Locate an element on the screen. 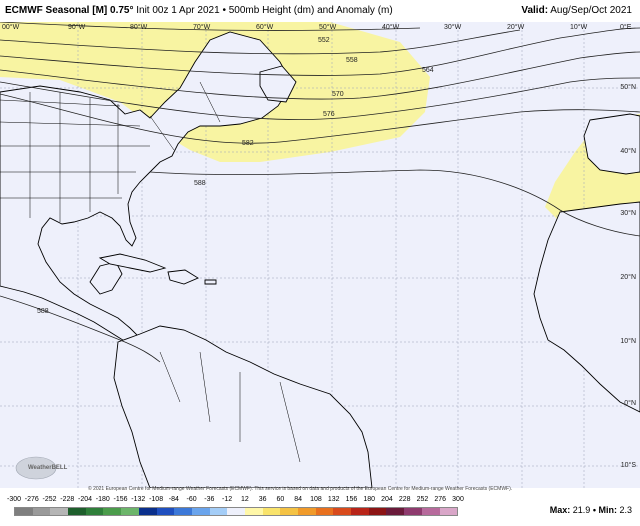 The image size is (640, 526). colorbar-tick-label: -108 is located at coordinates (156, 499).